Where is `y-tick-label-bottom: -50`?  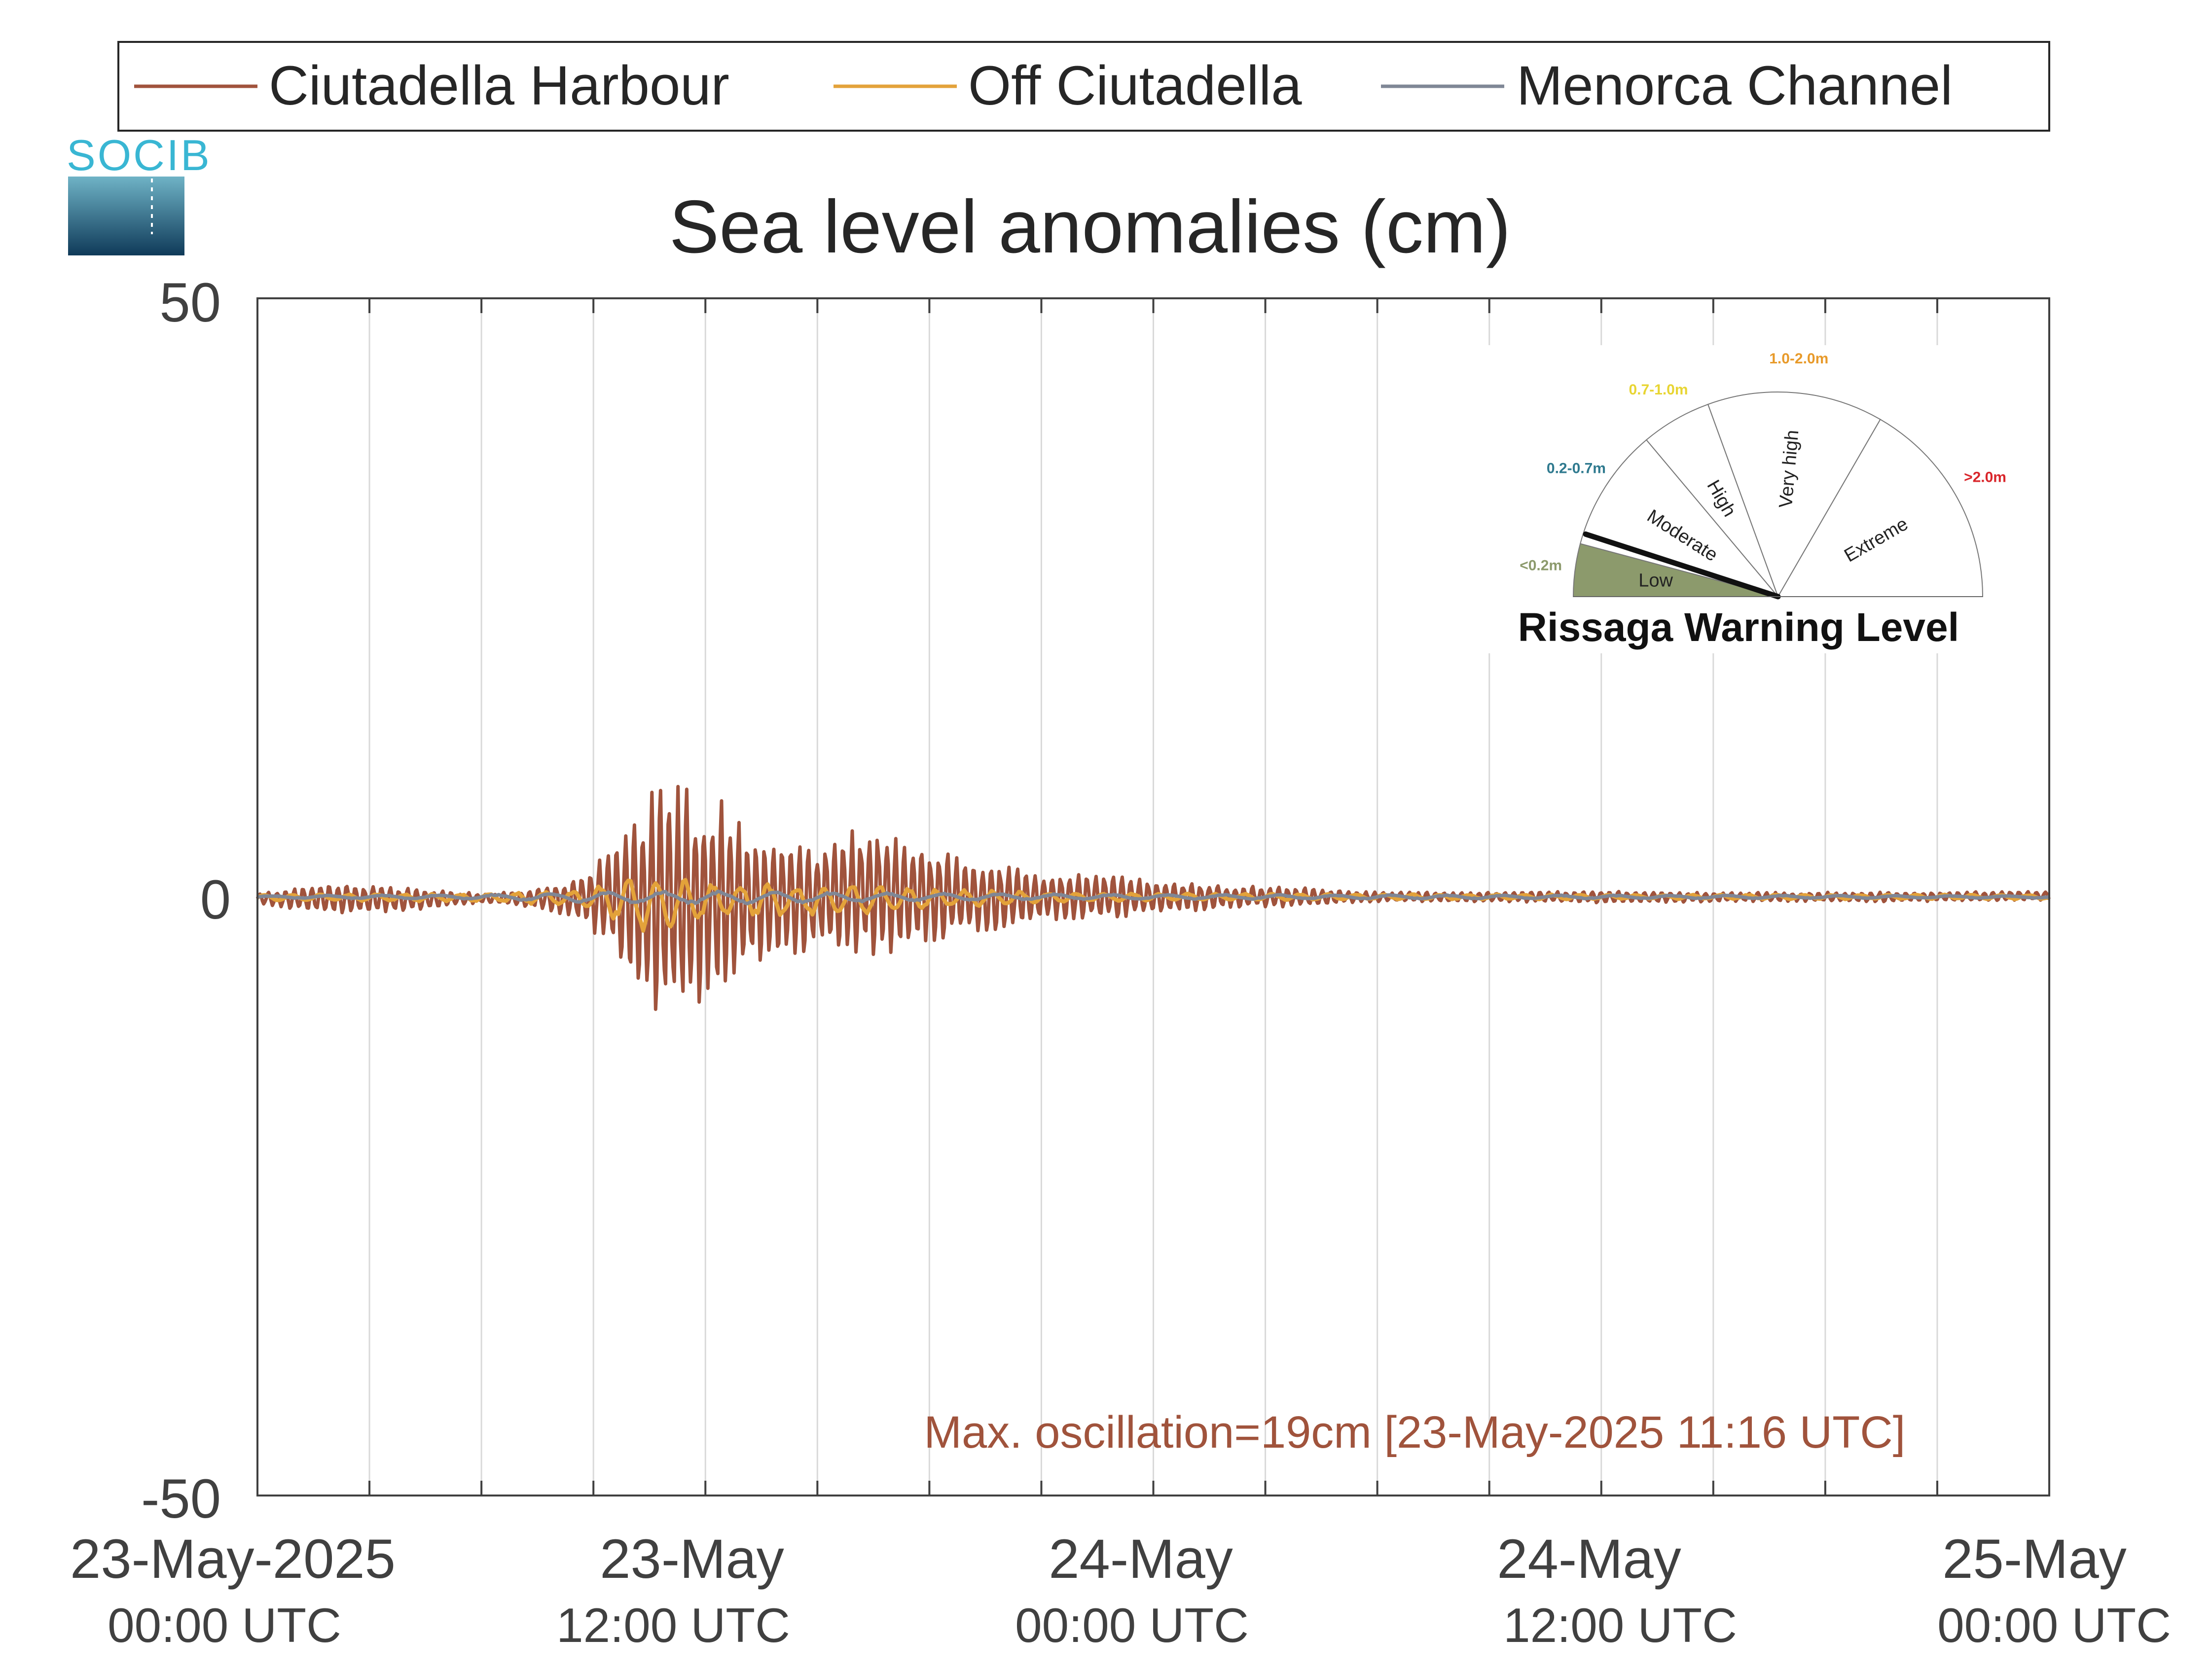 y-tick-label-bottom: -50 is located at coordinates (181, 1499).